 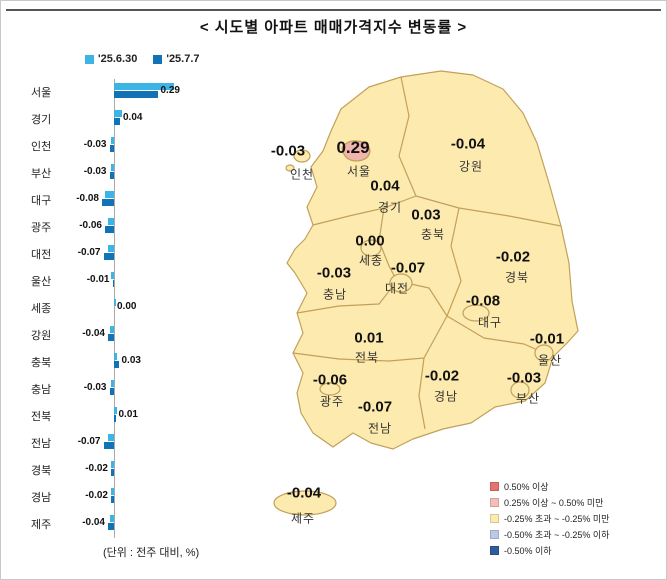 I want to click on bar-value-label: 0.01, so click(x=128, y=414).